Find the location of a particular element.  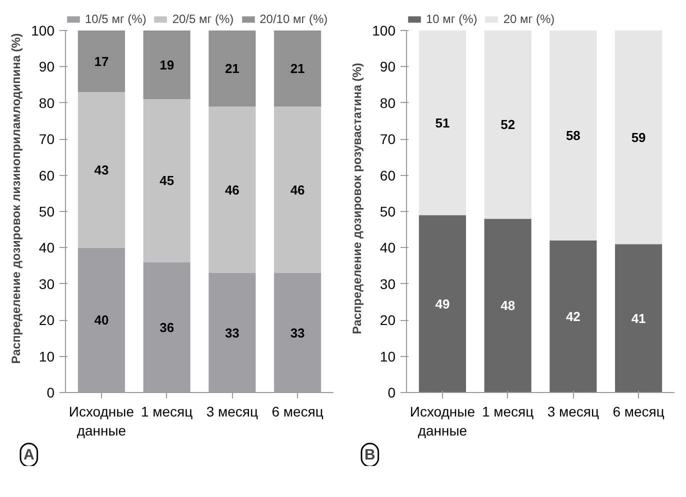

legend-label: 20/5 мг (%) is located at coordinates (203, 19).